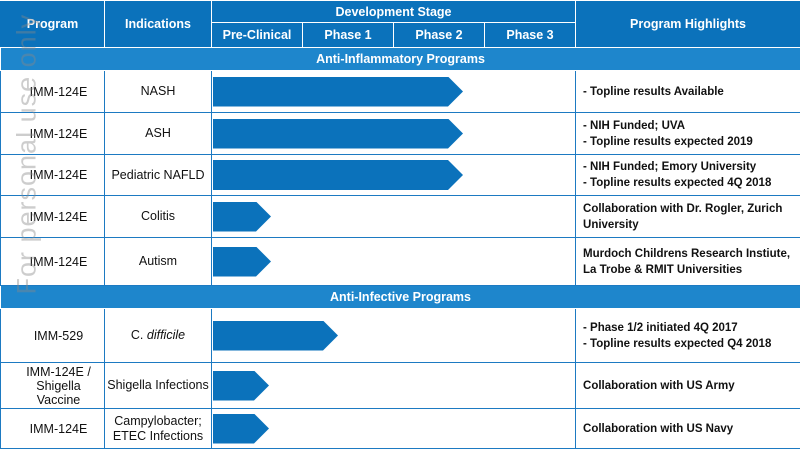  What do you see at coordinates (658, 428) in the screenshot?
I see `highlight-line: Collaboration with US Navy` at bounding box center [658, 428].